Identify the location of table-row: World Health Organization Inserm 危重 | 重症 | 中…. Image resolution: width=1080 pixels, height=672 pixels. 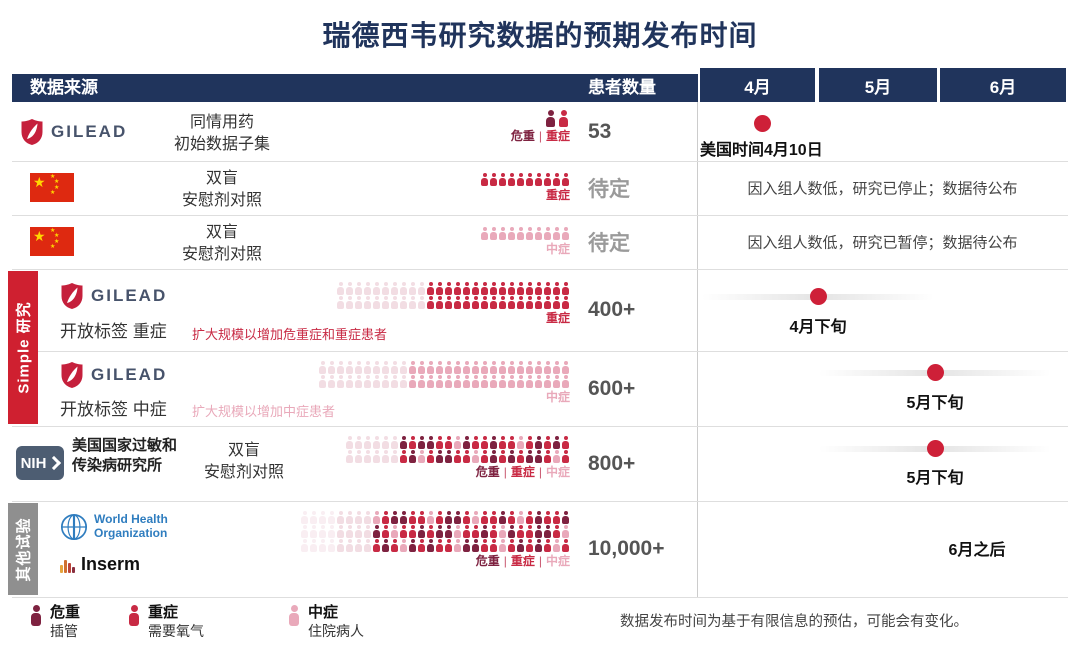
(540, 549).